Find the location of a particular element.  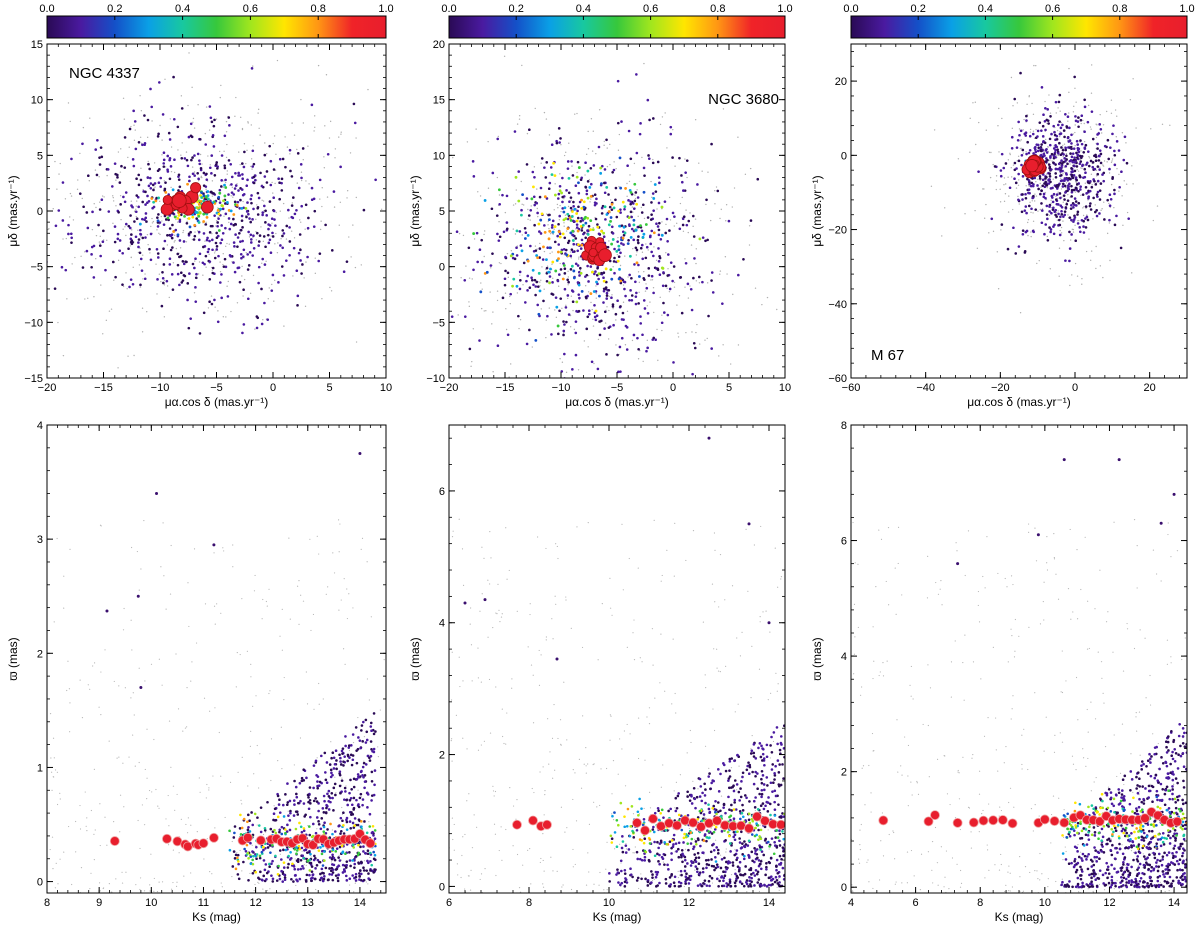

y-tick-label: 10 is located at coordinates (37, 101).